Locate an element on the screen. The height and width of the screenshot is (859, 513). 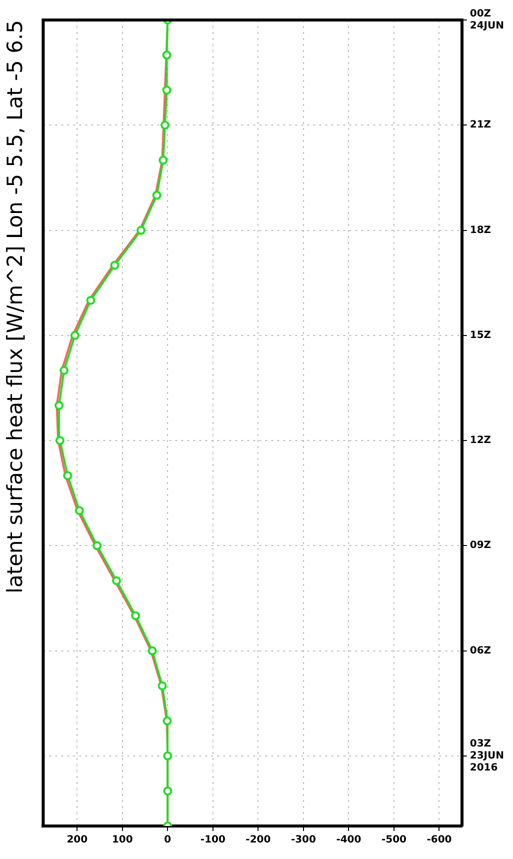
y-tick-label: 15Z is located at coordinates (481, 335).